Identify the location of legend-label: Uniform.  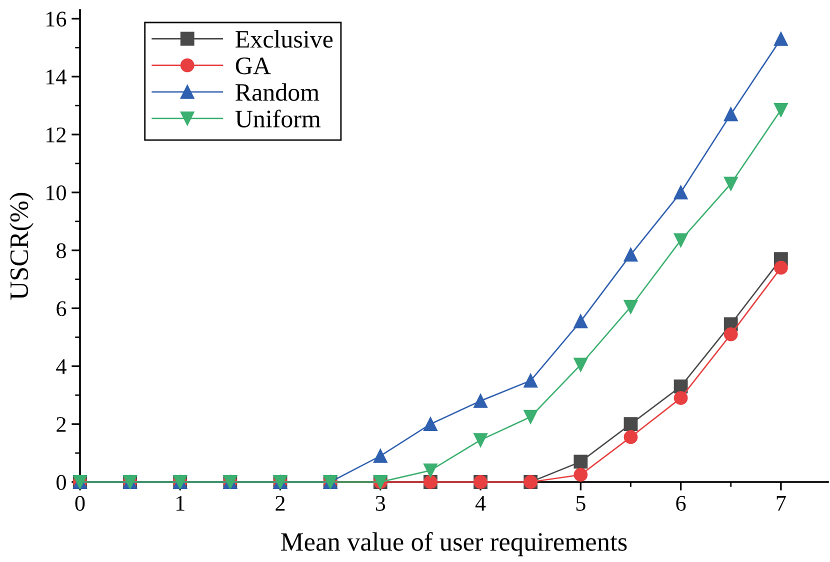
(278, 119).